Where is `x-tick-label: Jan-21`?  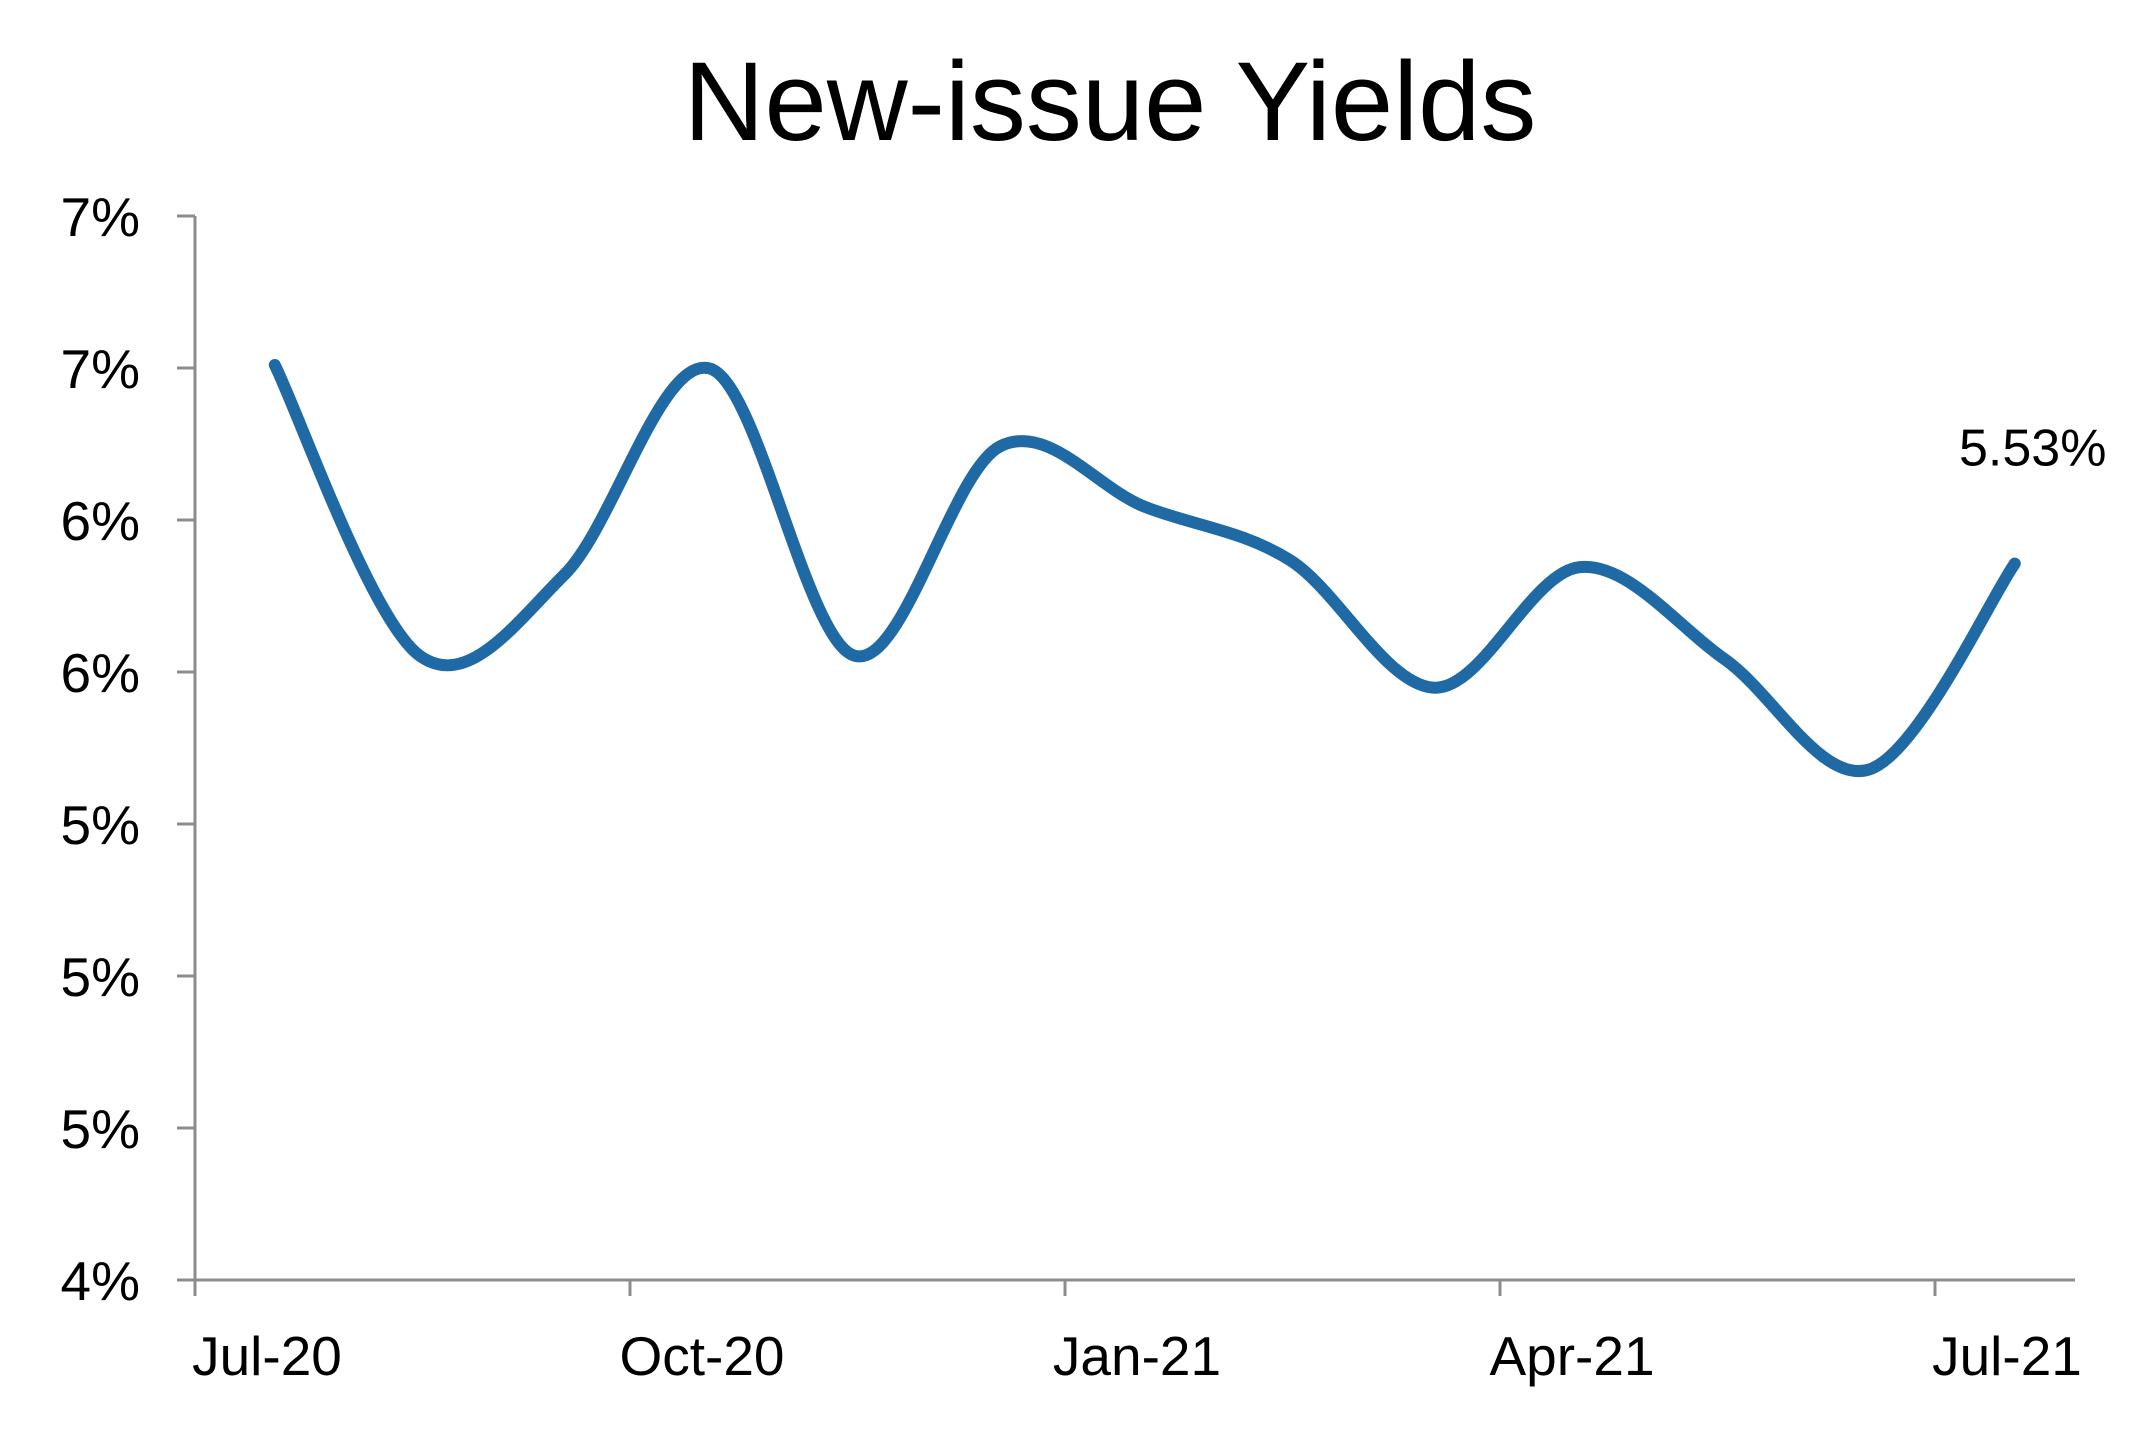
x-tick-label: Jan-21 is located at coordinates (1137, 1356).